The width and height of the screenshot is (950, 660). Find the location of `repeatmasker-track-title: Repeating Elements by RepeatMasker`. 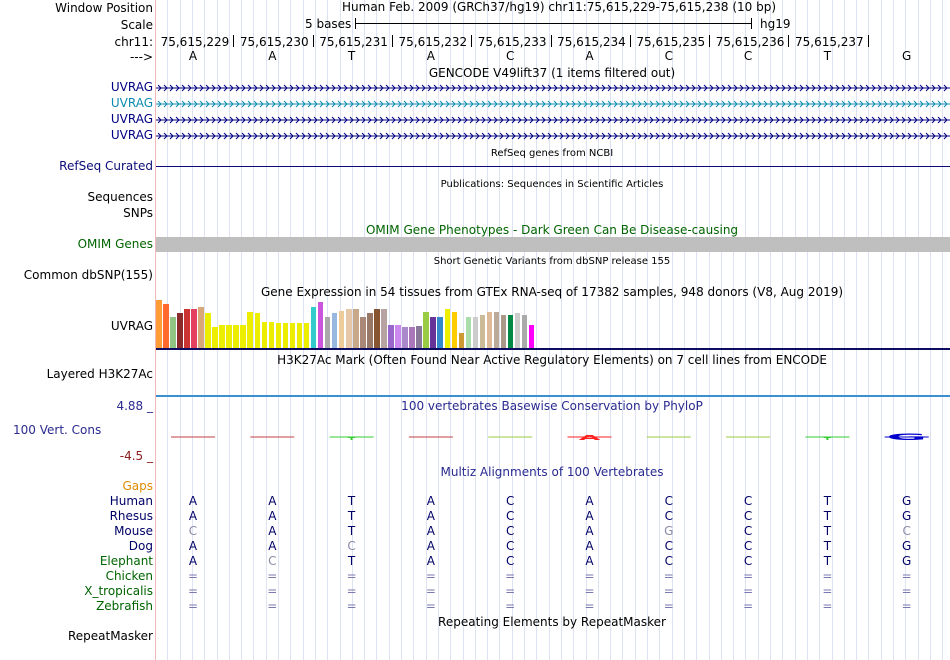

repeatmasker-track-title: Repeating Elements by RepeatMasker is located at coordinates (552, 622).